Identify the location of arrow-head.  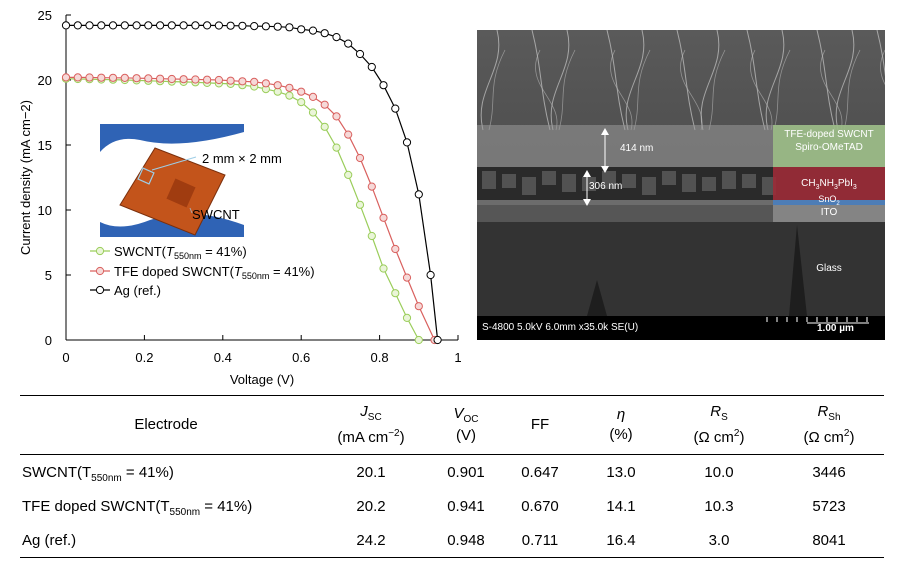
(605, 131).